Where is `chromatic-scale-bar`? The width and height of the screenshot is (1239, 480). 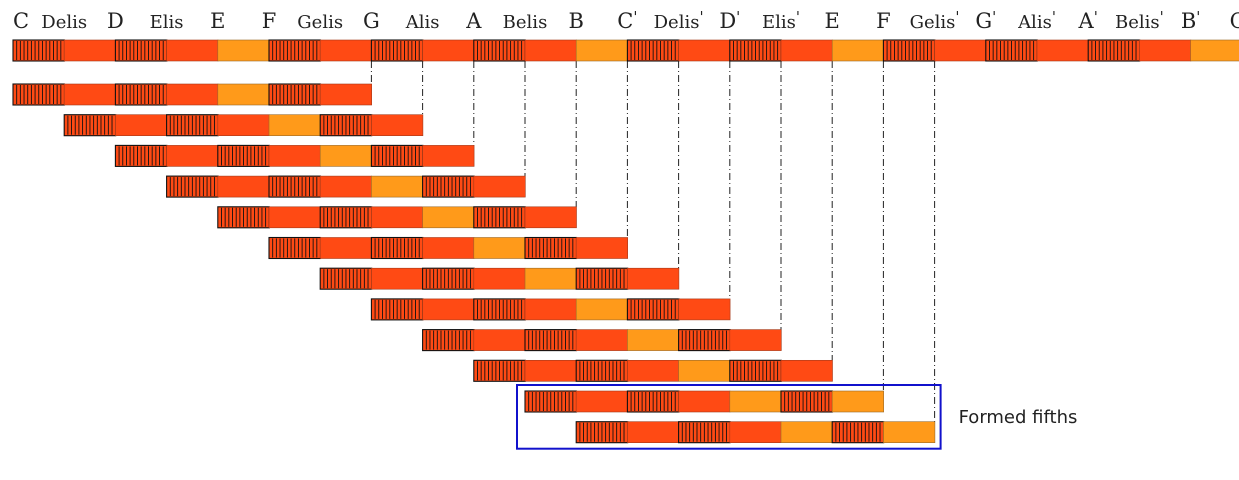
chromatic-scale-bar is located at coordinates (625, 50).